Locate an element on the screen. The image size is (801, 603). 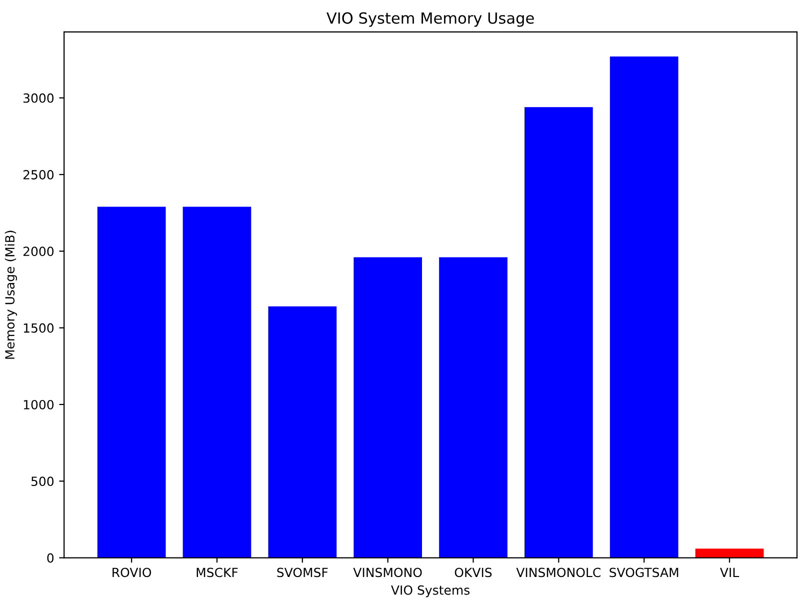
y-tick-label: 3000 is located at coordinates (39, 98).